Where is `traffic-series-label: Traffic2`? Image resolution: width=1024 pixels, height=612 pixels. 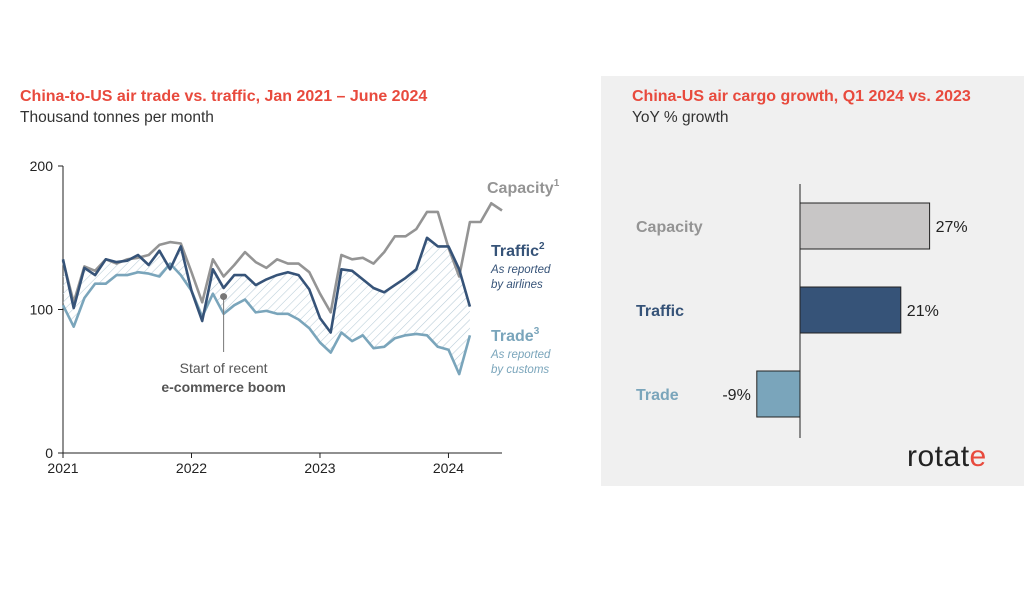
traffic-series-label: Traffic2 is located at coordinates (518, 250).